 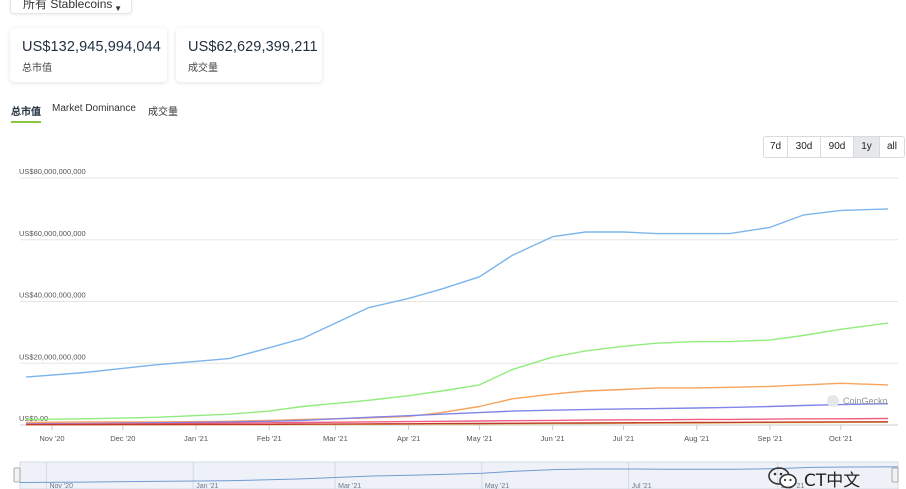 I want to click on navigator-background, so click(x=459, y=475).